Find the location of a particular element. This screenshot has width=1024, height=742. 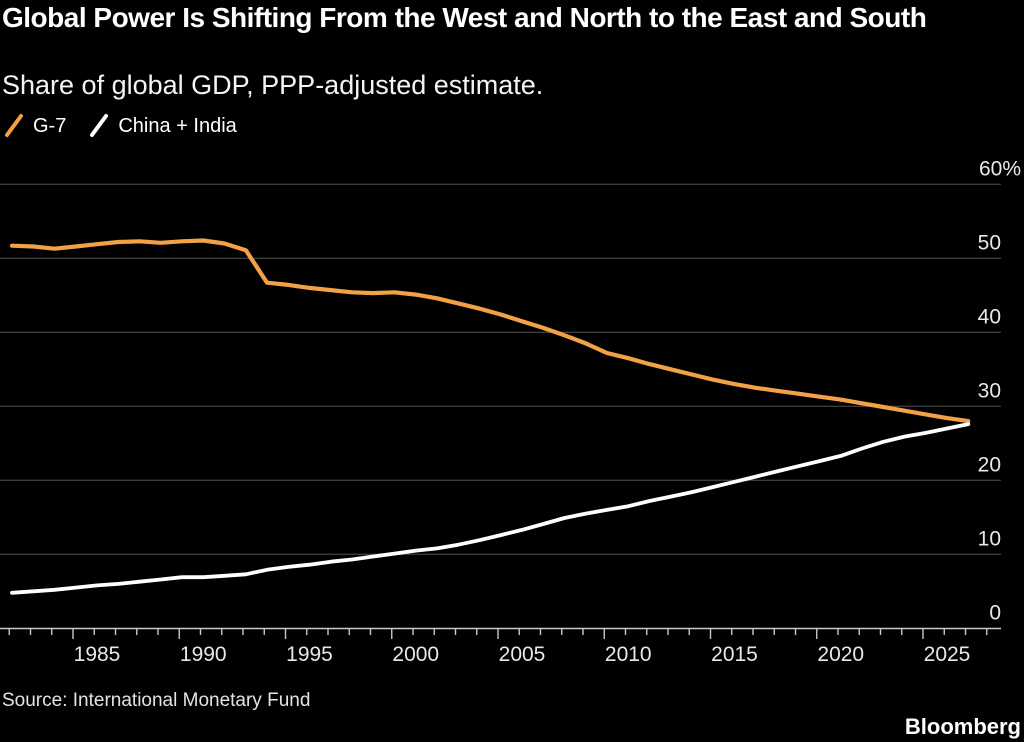

x-axis-label: 1990 is located at coordinates (203, 654).